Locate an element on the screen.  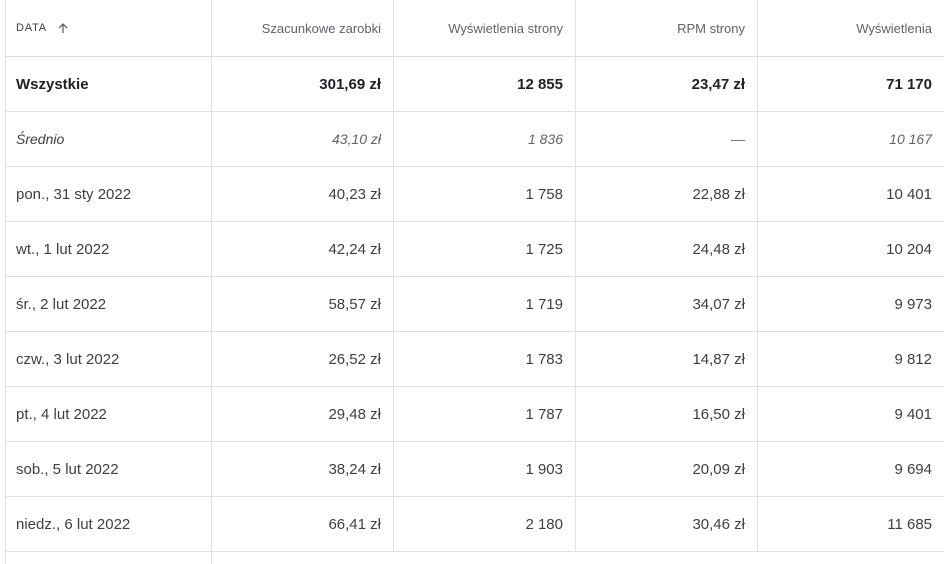
column-header-impressions: Wyświetlenia is located at coordinates (850, 28).